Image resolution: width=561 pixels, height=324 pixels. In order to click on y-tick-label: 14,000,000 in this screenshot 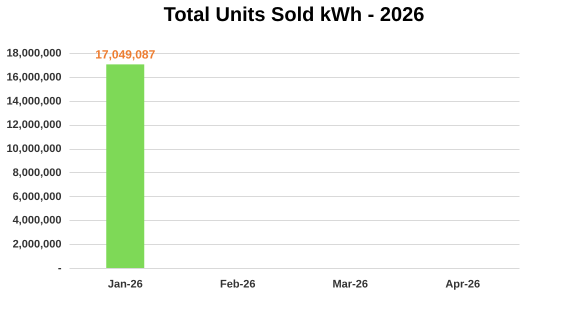, I will do `click(34, 101)`.